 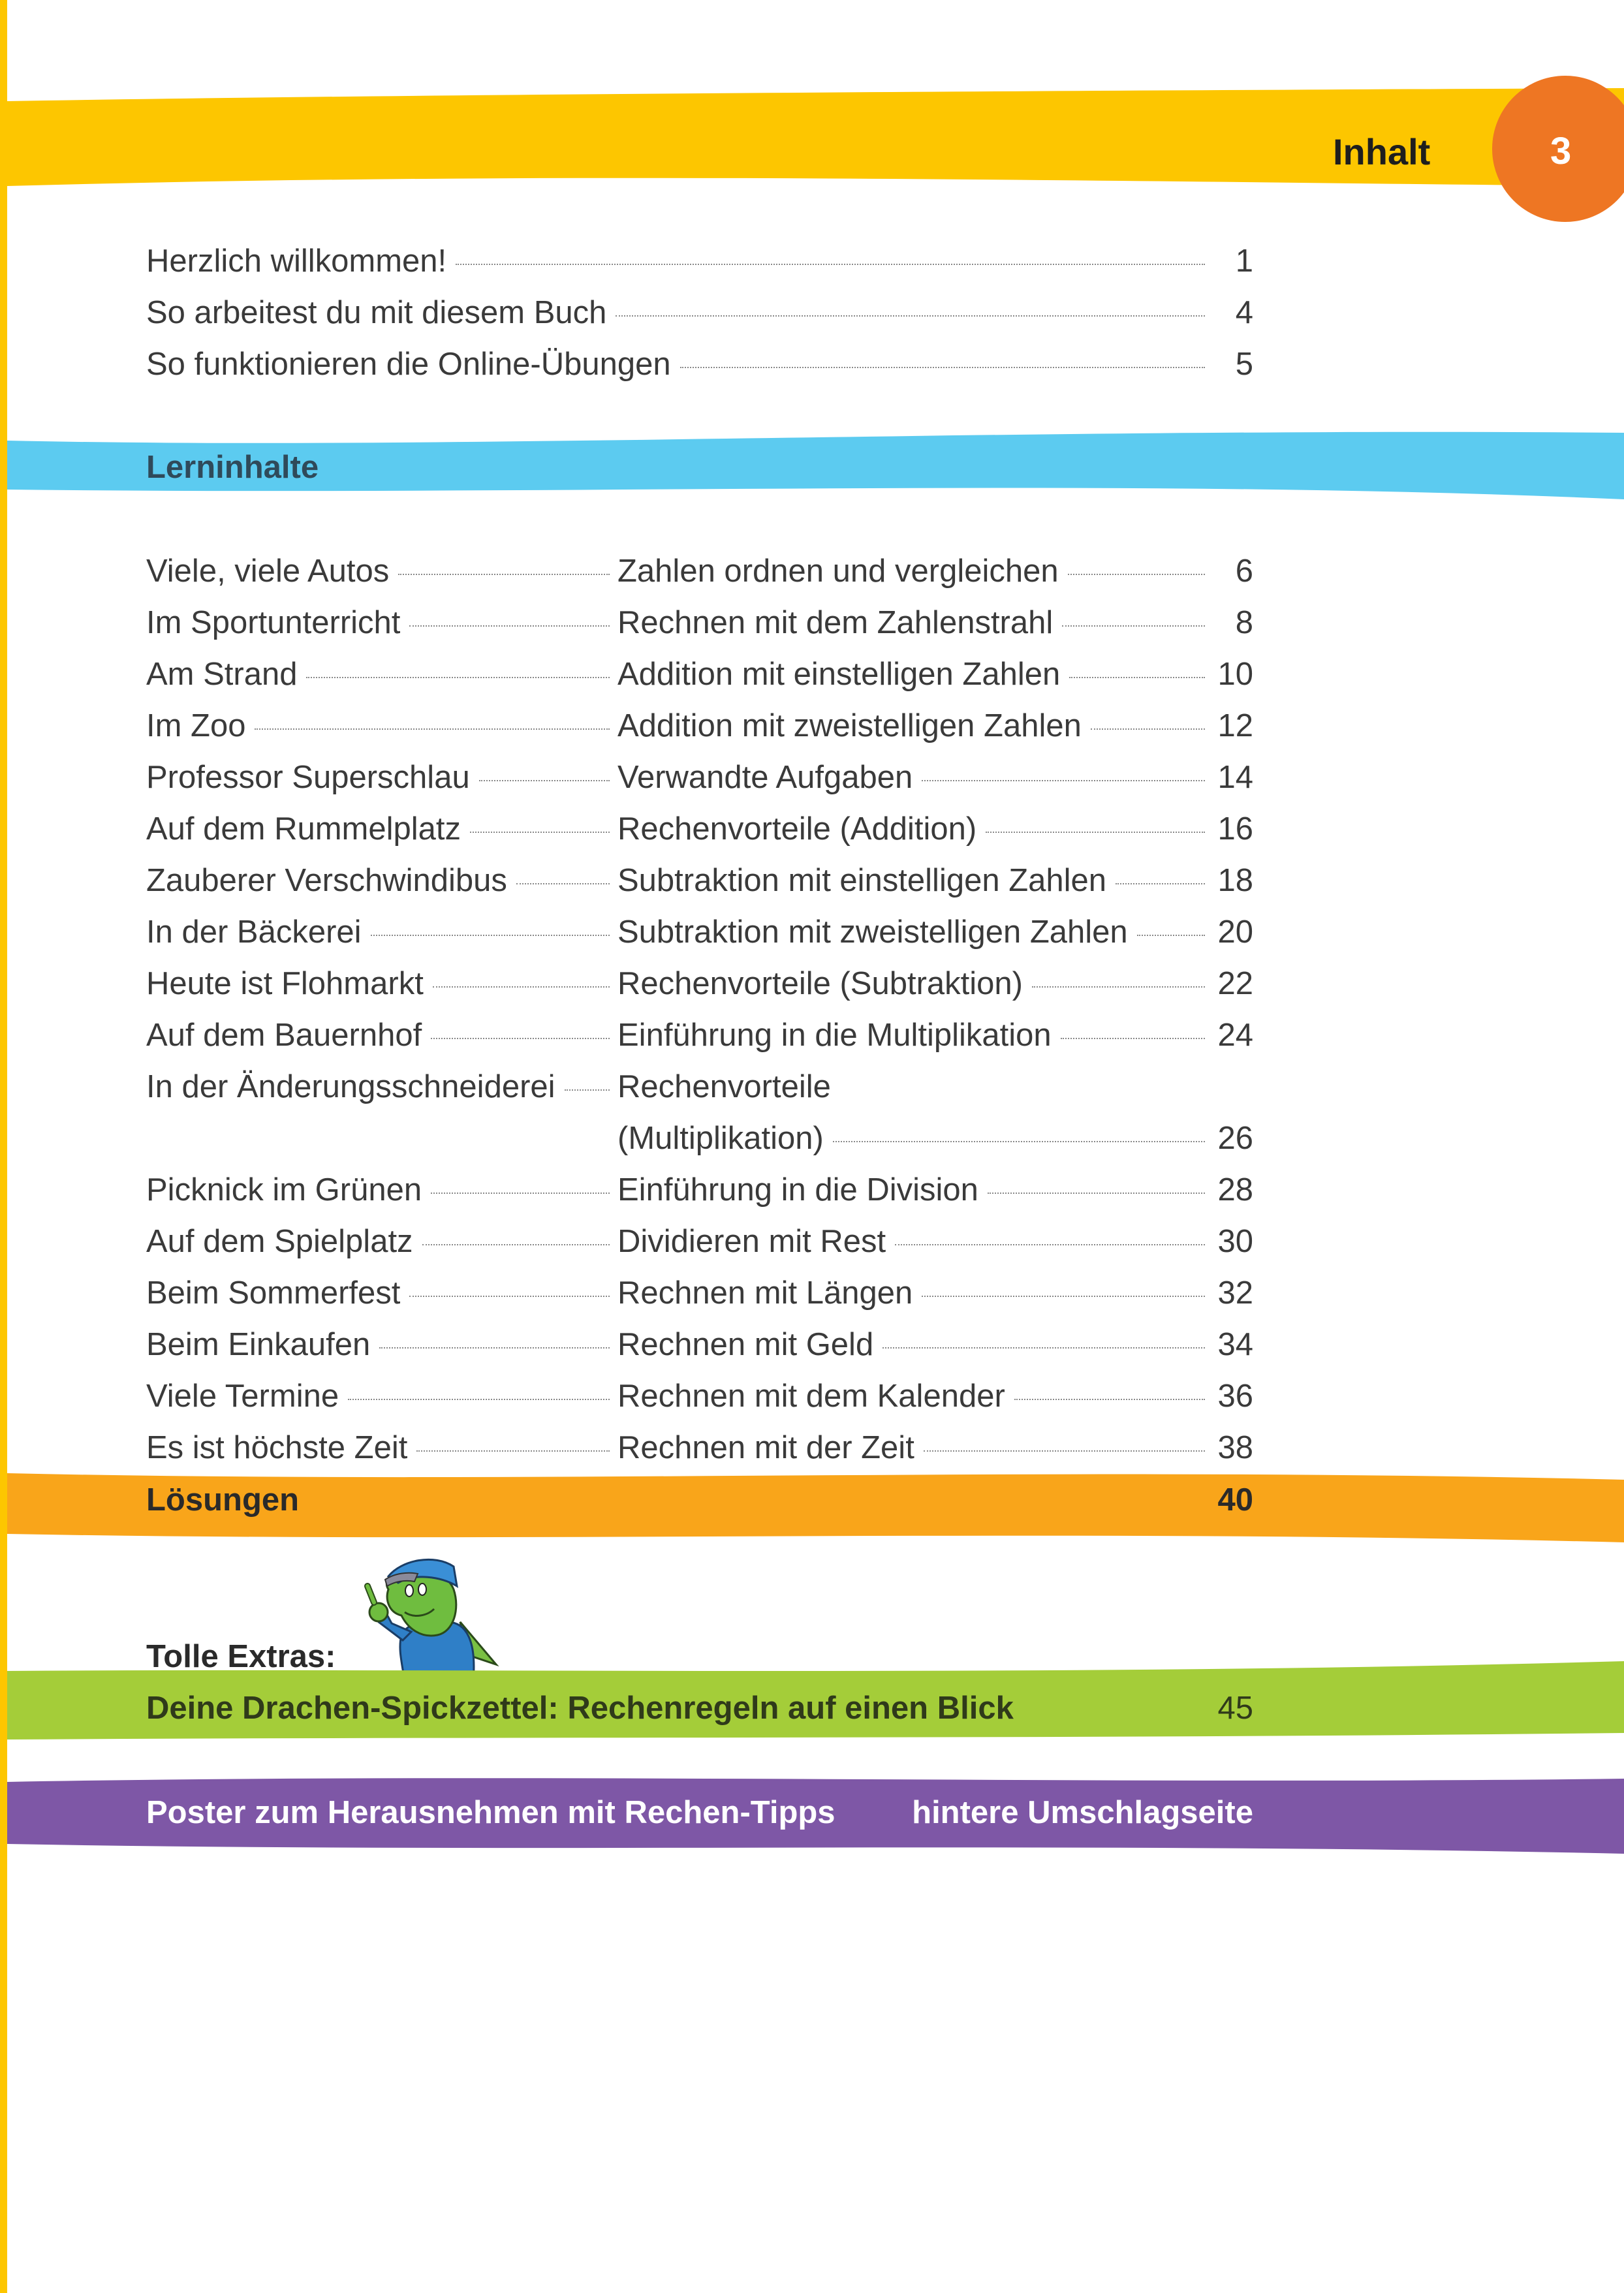 What do you see at coordinates (378, 674) in the screenshot?
I see `lesson-title-cell: Am Strand` at bounding box center [378, 674].